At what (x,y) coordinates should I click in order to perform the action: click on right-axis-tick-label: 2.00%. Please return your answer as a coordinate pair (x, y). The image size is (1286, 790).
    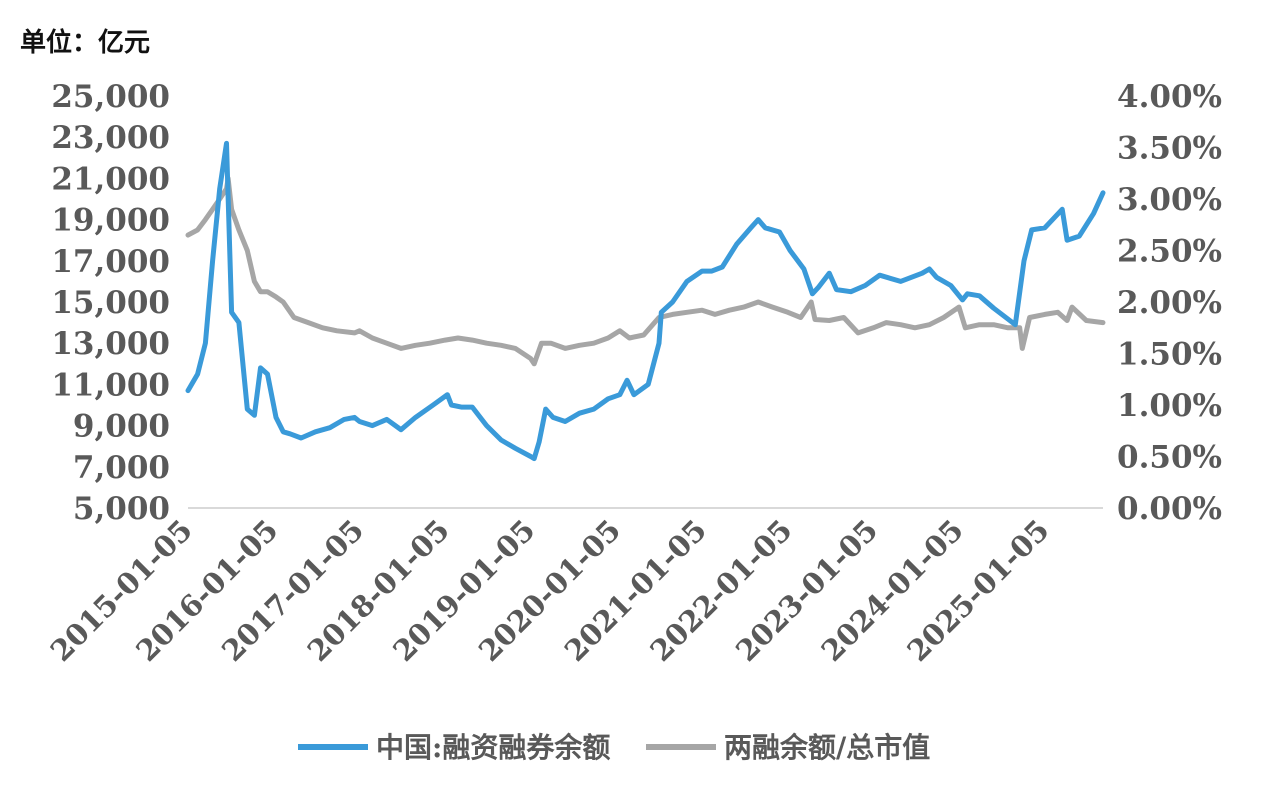
    Looking at the image, I should click on (1169, 303).